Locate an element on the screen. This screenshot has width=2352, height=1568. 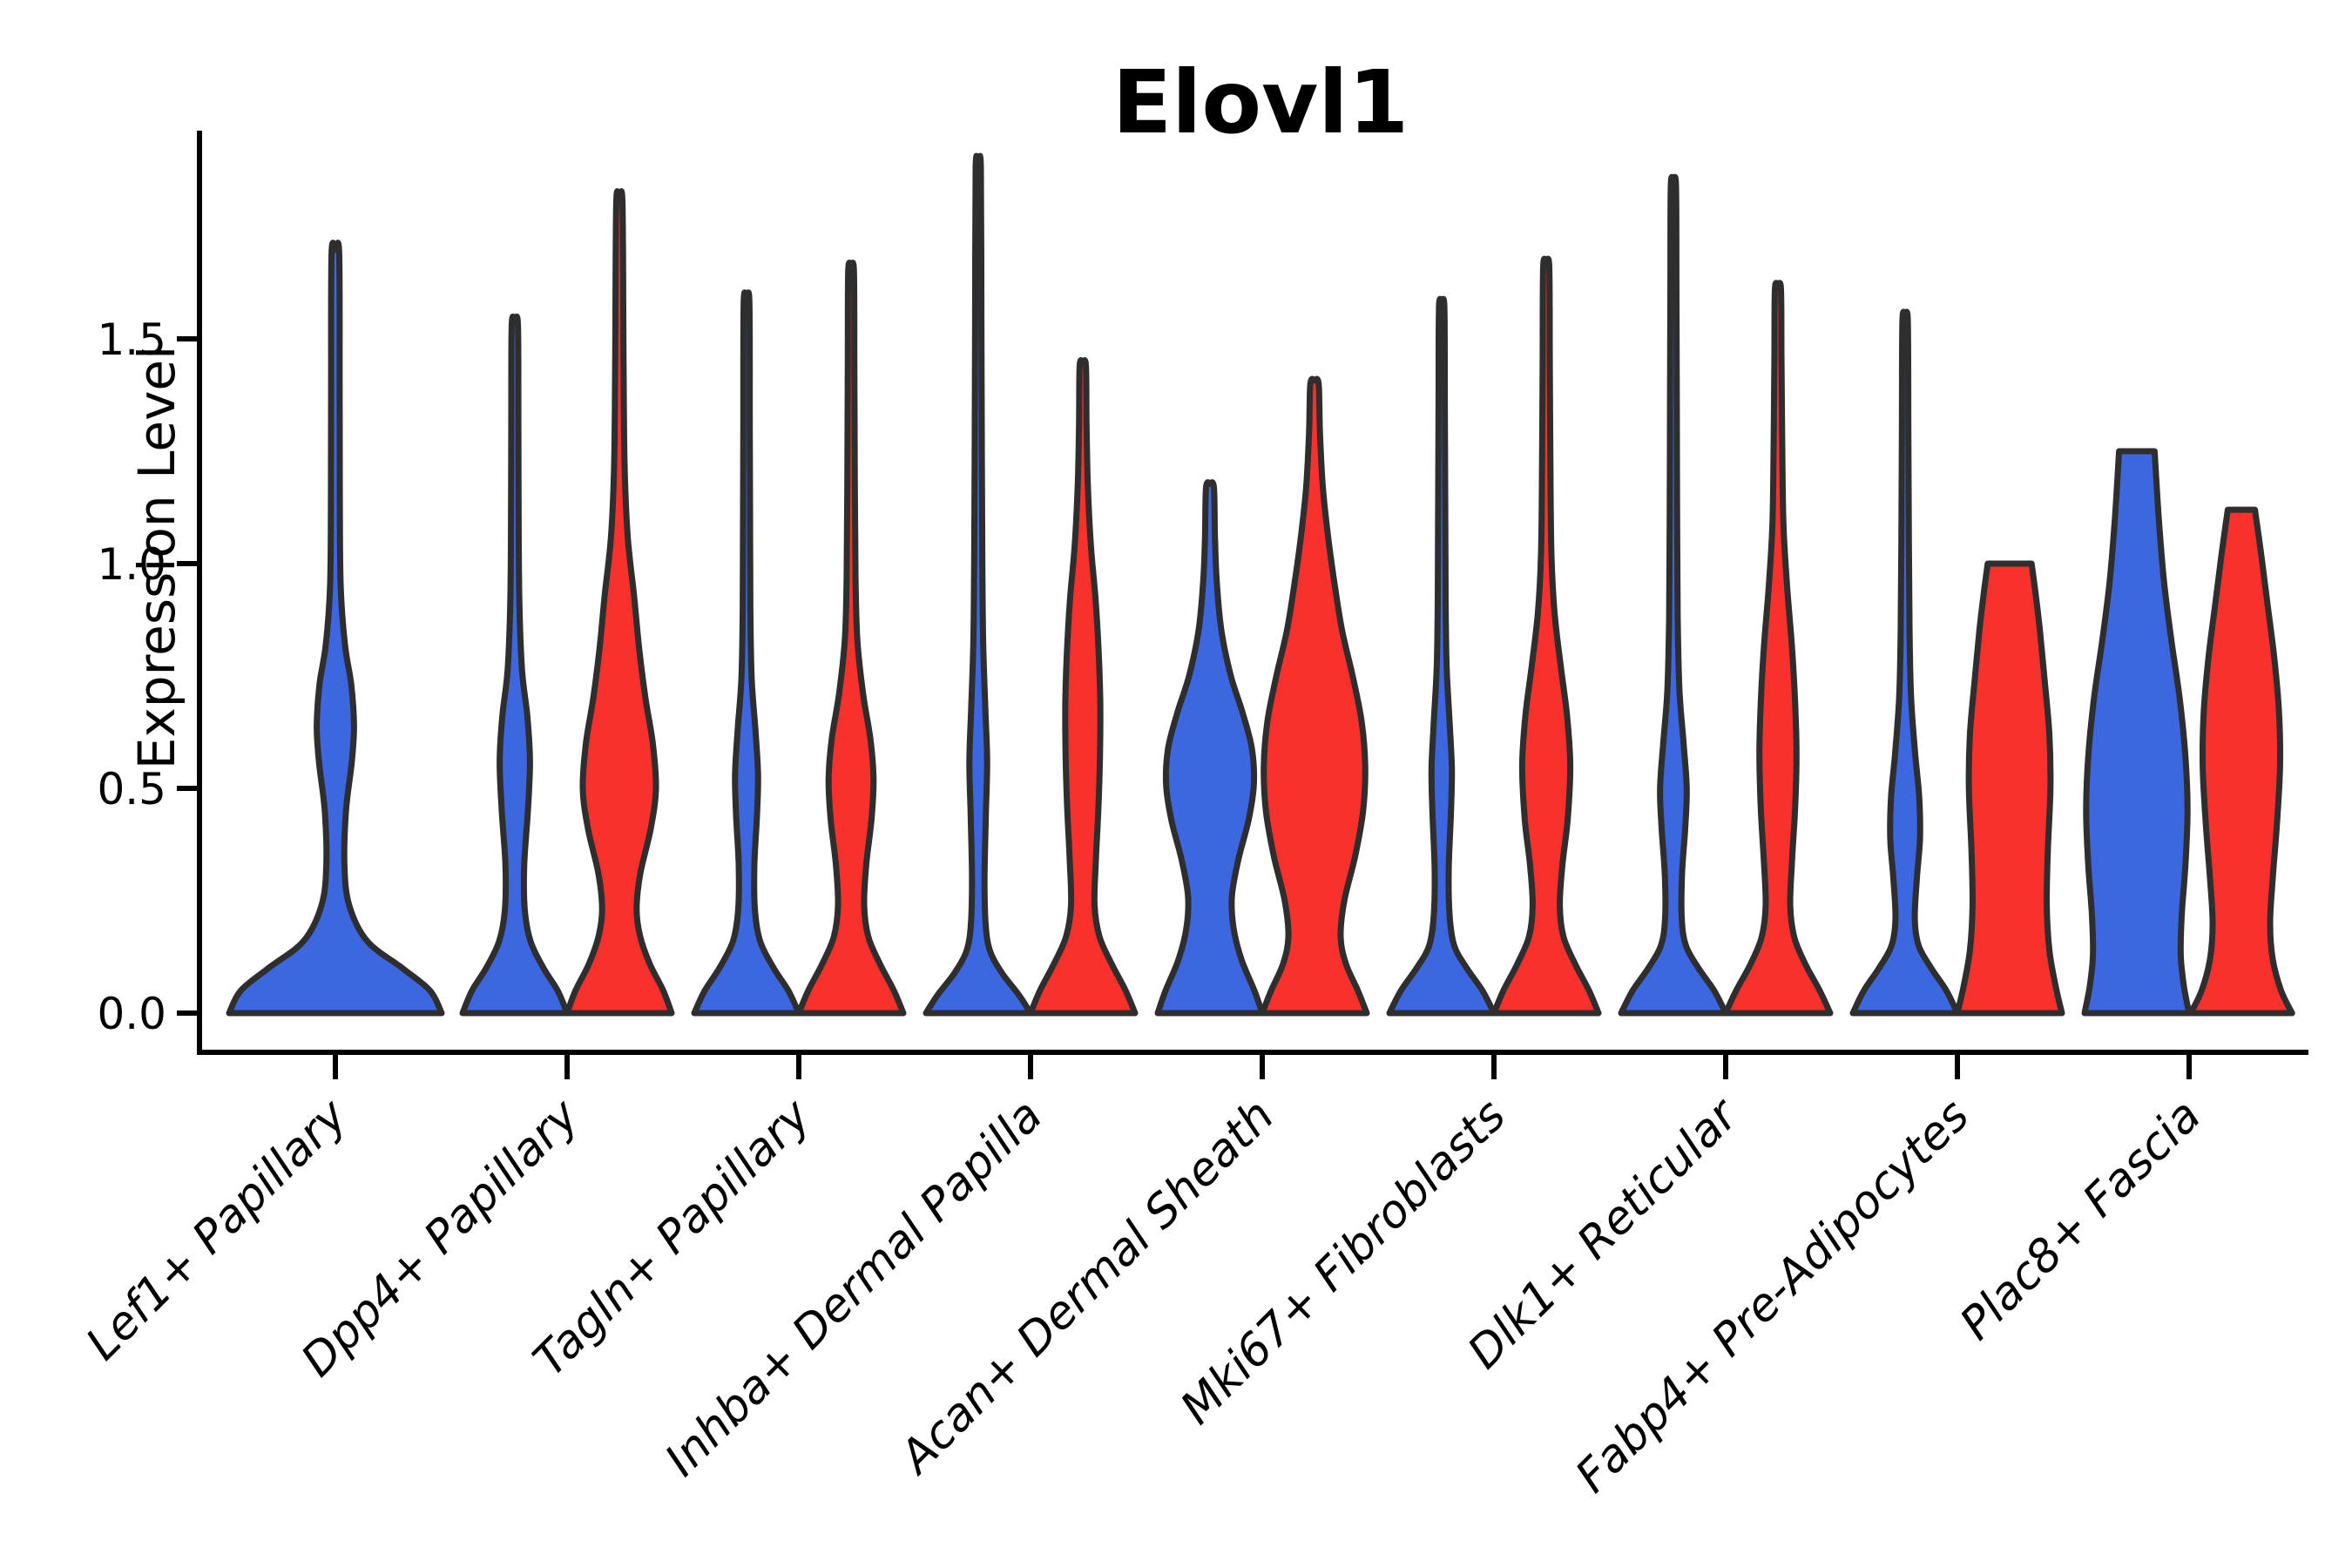
y-tick-label-0: 0.0 is located at coordinates (131, 1014).